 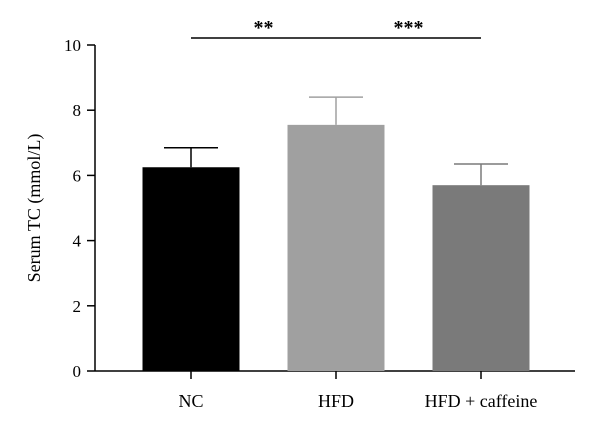 What do you see at coordinates (264, 28) in the screenshot?
I see `significance-label: **` at bounding box center [264, 28].